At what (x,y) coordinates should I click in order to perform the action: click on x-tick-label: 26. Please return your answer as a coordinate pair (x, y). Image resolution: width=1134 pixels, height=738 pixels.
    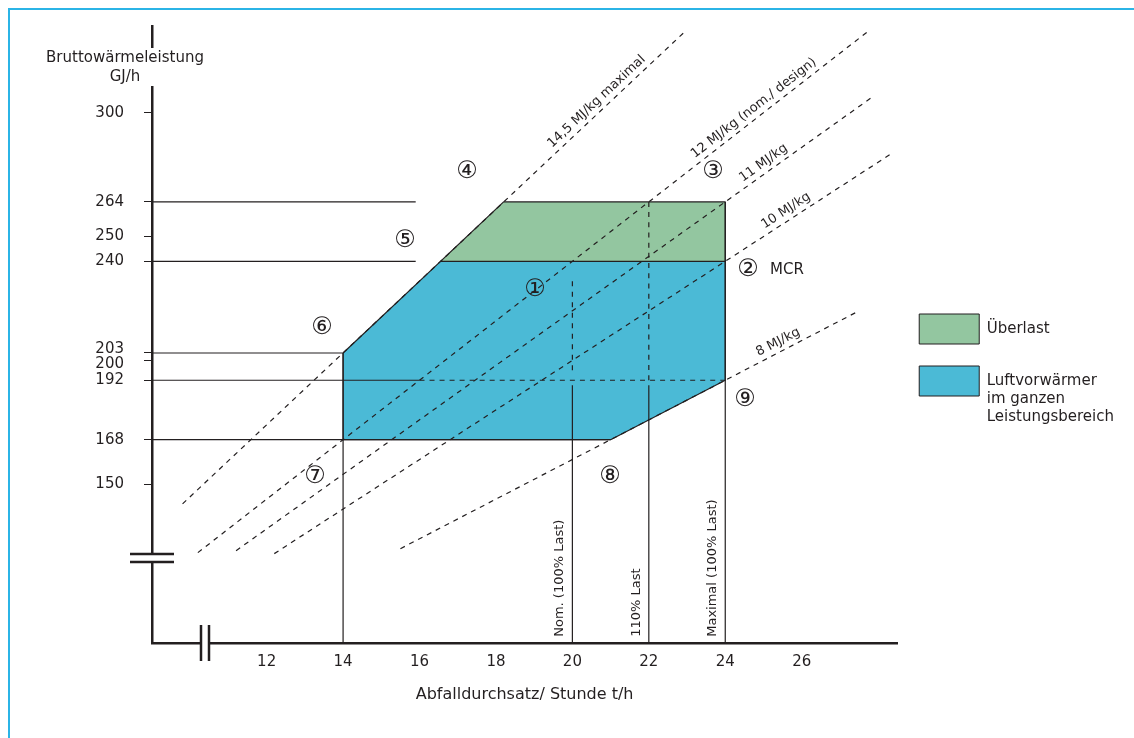
    Looking at the image, I should click on (802, 660).